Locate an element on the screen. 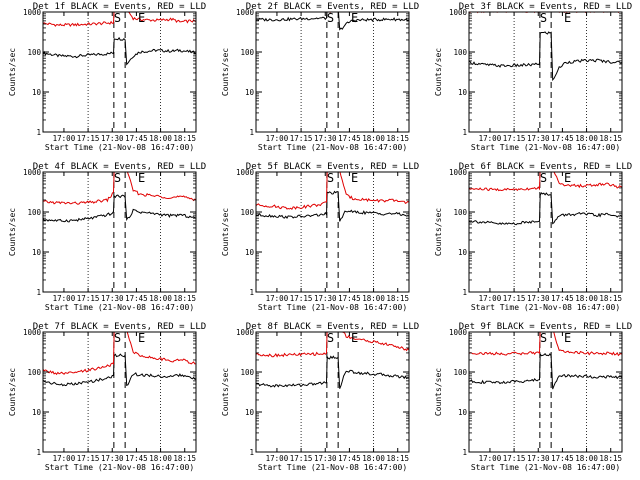 The height and width of the screenshot is (480, 640). chart-title: Det 6f BLACK = Events, RED = LLD is located at coordinates (545, 167).